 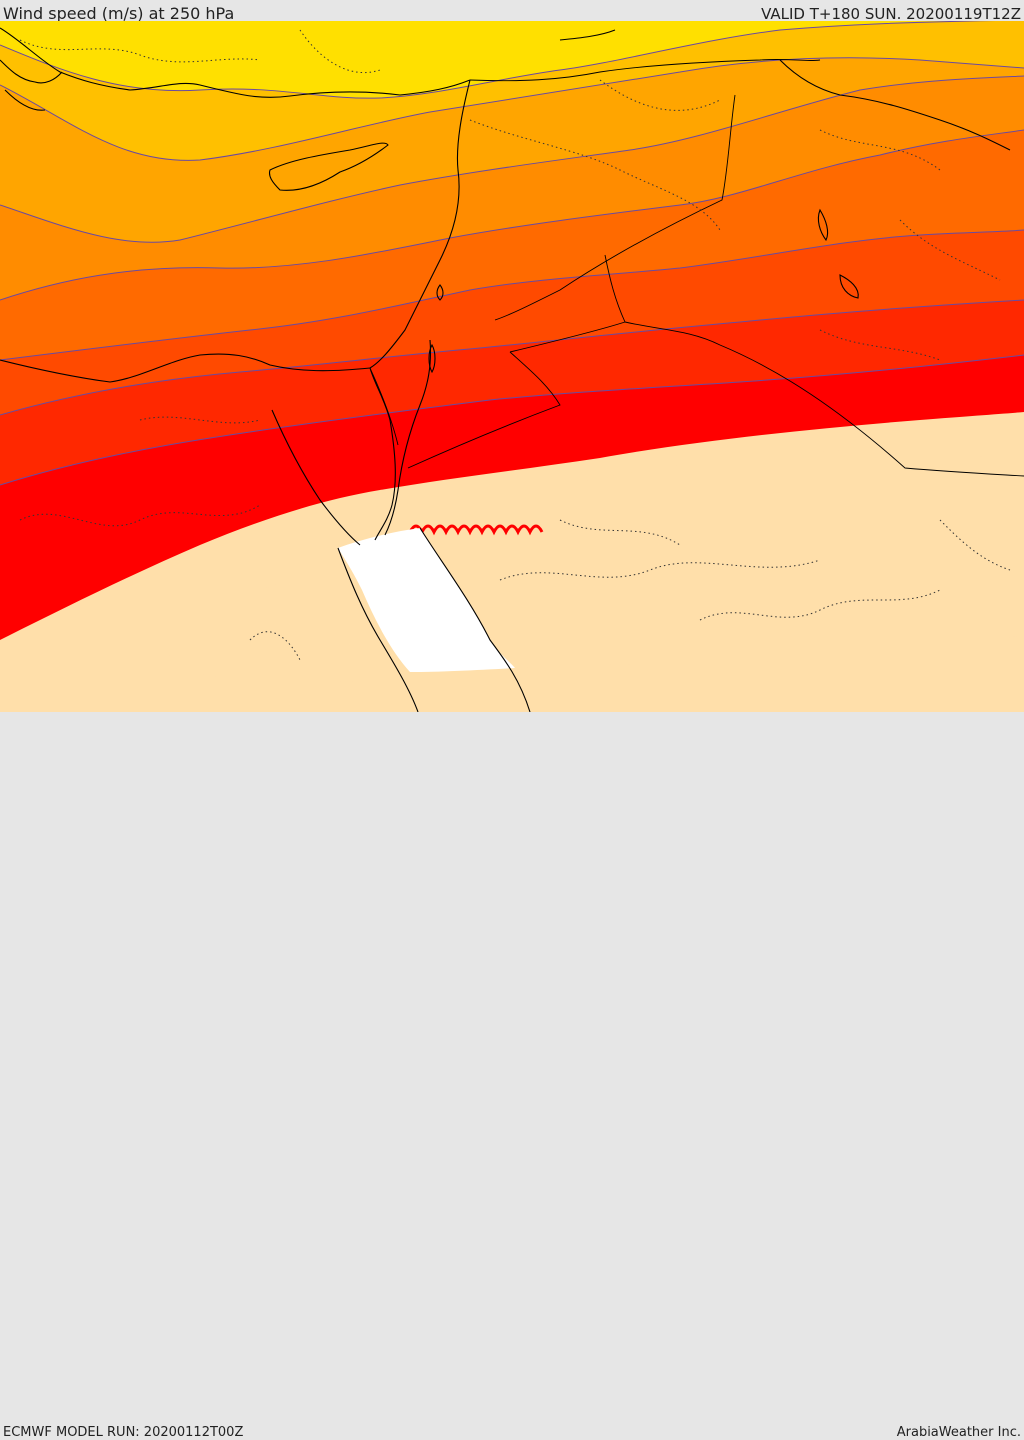 What do you see at coordinates (123, 1432) in the screenshot?
I see `model-run: ECMWF MODEL RUN: 20200112T00Z` at bounding box center [123, 1432].